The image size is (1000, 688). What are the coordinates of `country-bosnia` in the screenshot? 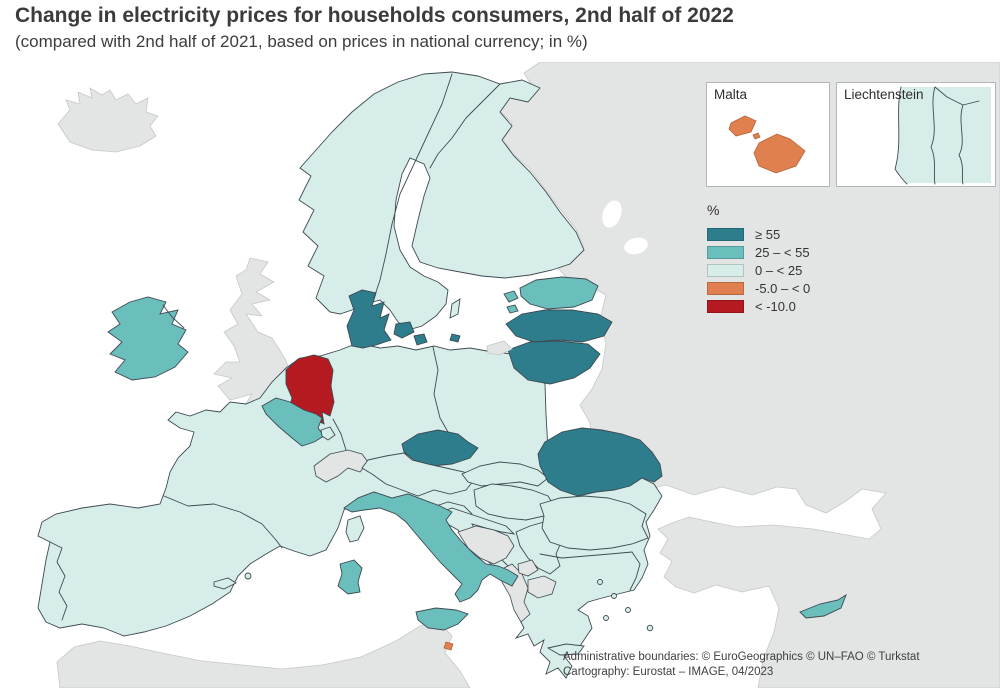 It's located at (486, 545).